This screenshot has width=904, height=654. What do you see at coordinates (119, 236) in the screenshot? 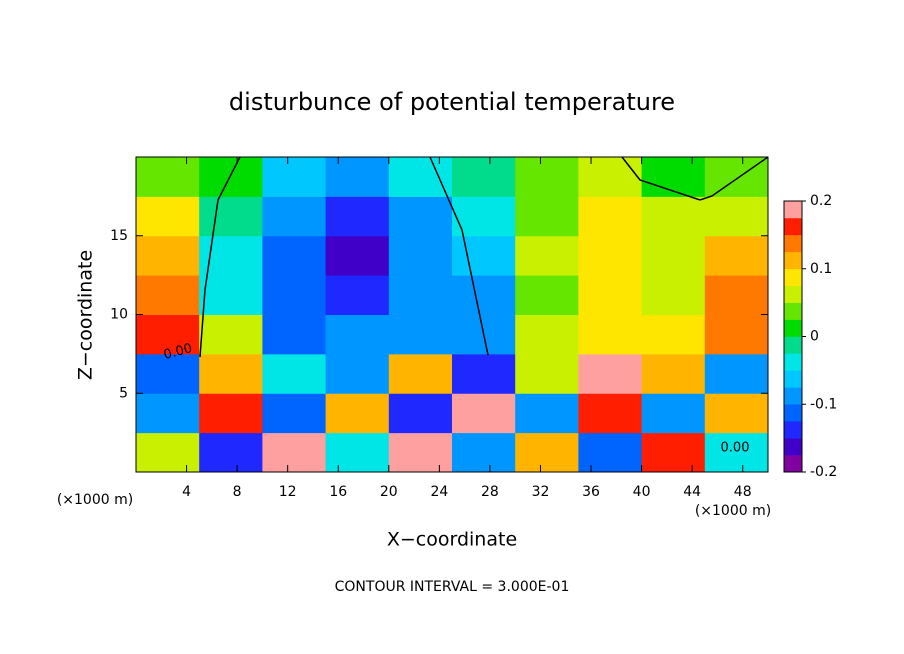
I see `y-tick-label: 15` at bounding box center [119, 236].